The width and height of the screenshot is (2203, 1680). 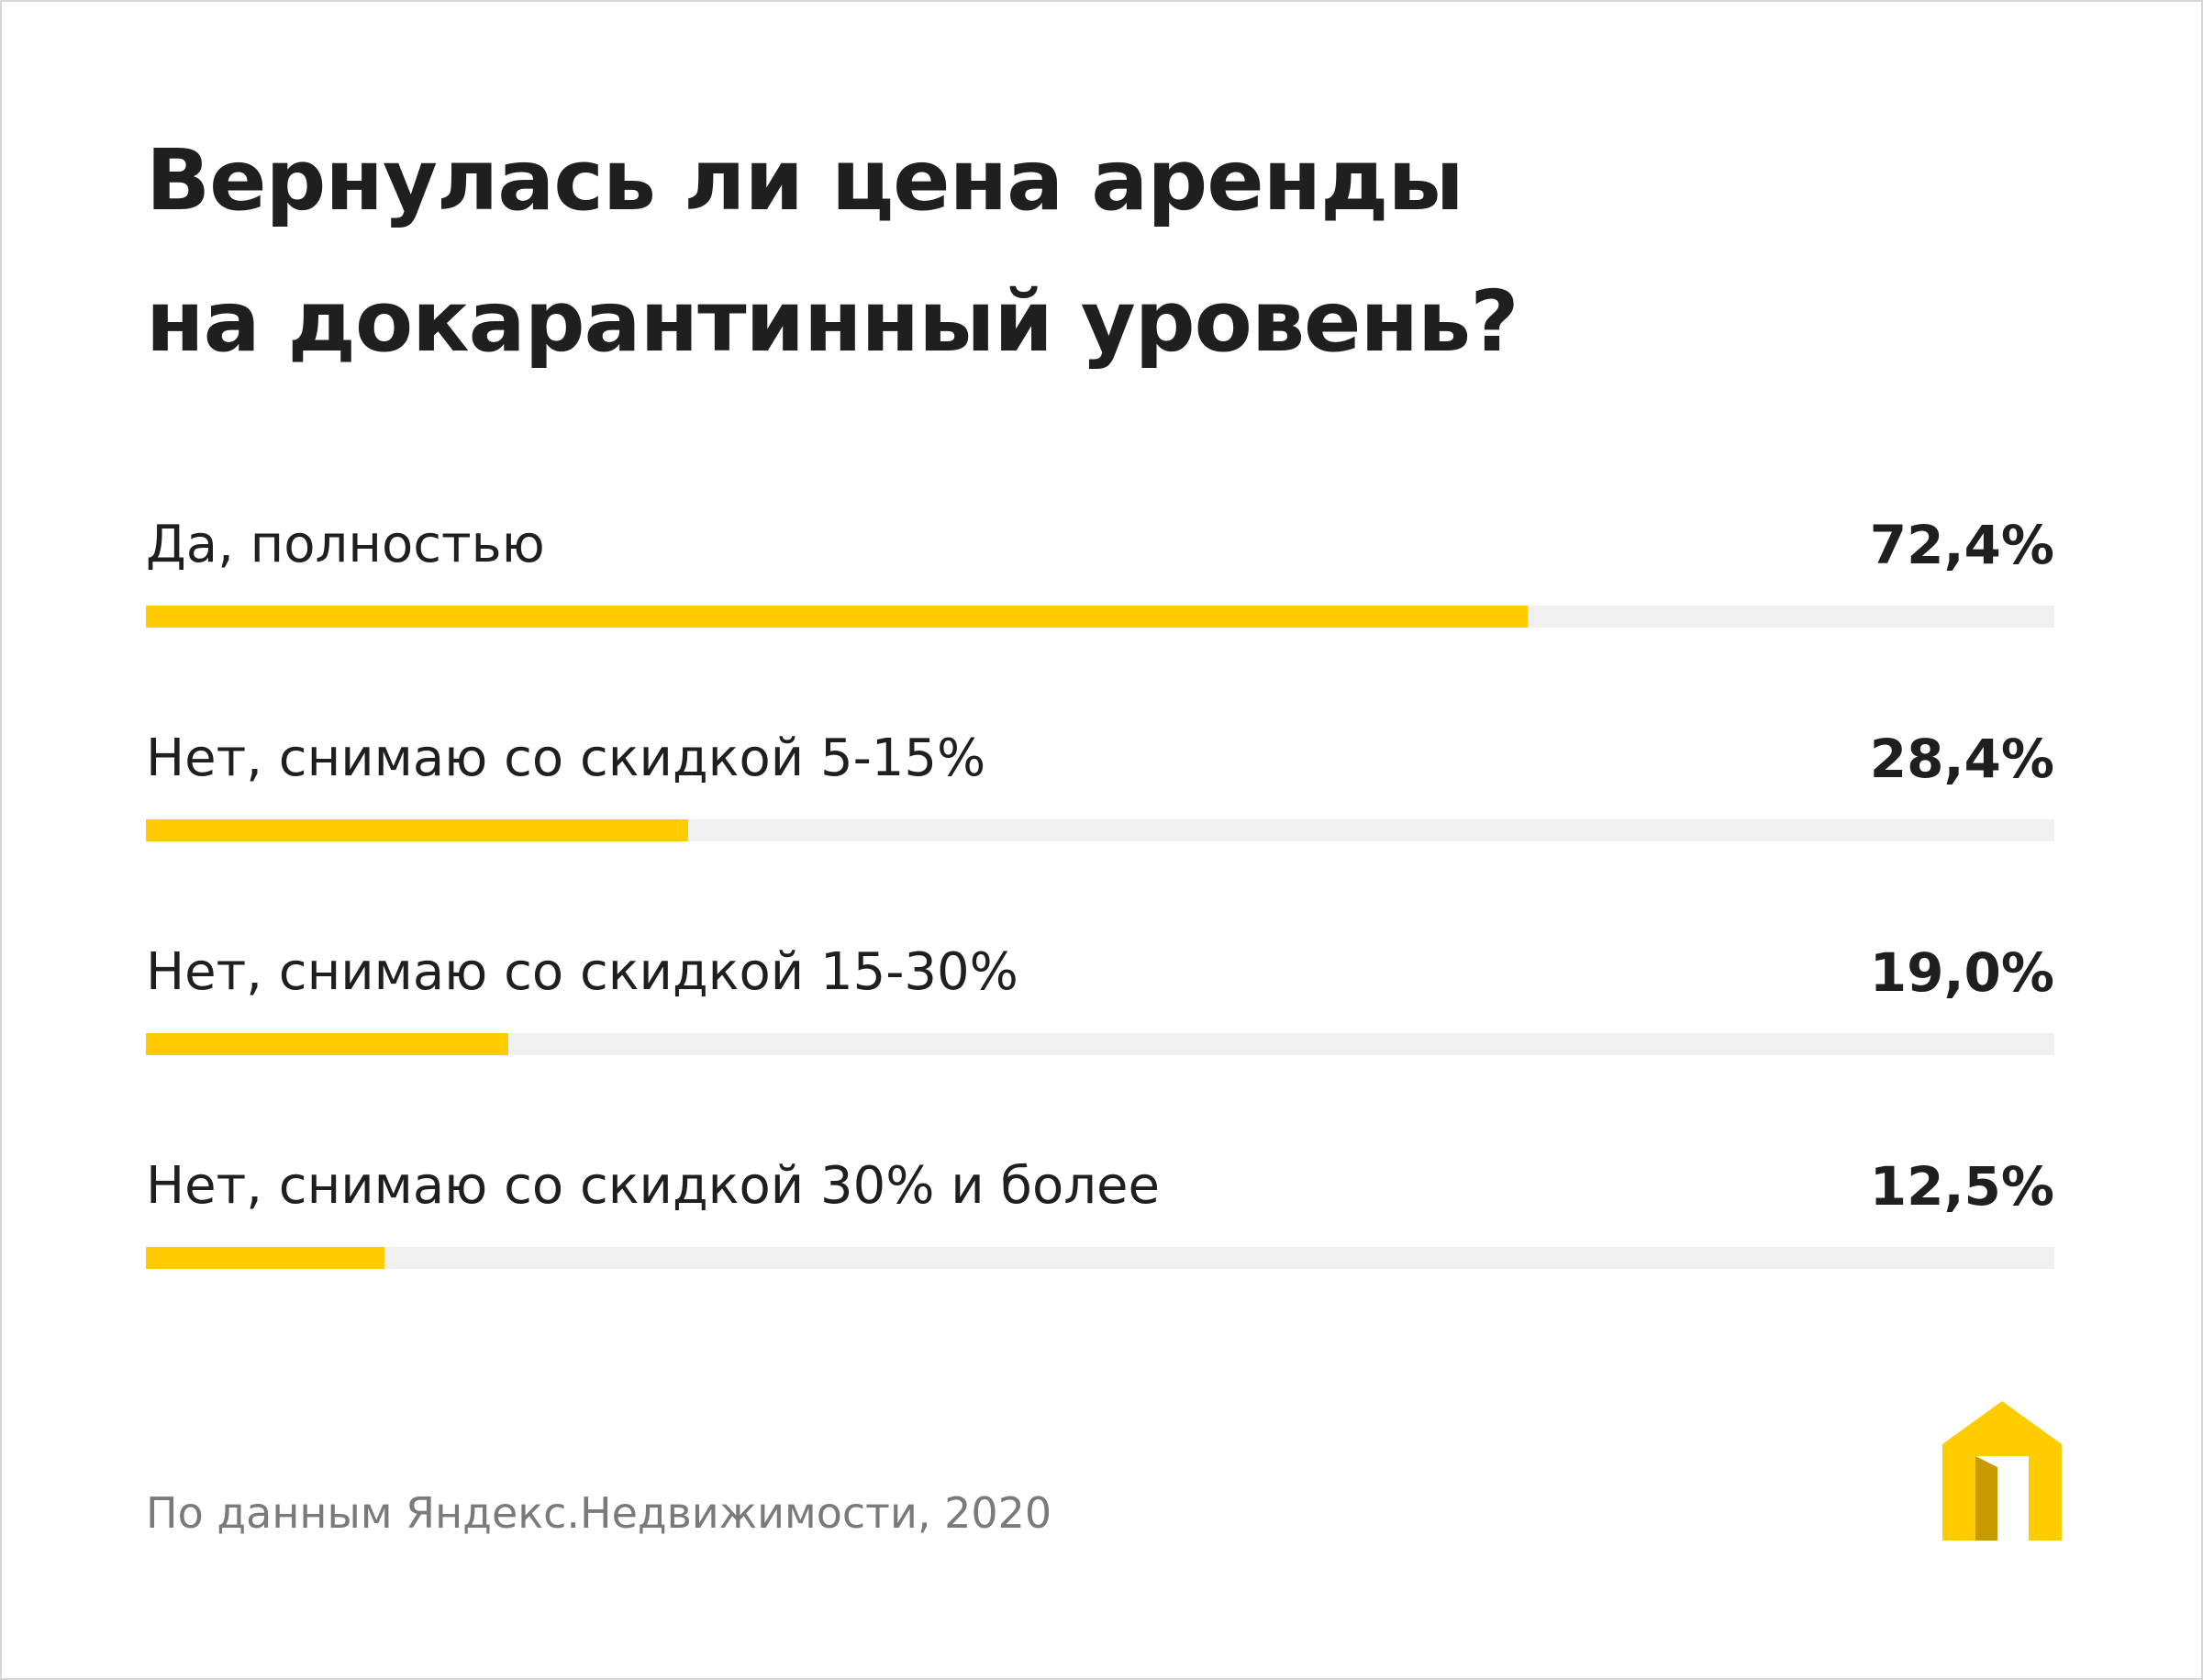 I want to click on category-label: Нет, снимаю со скидкой 30% и более, so click(x=653, y=1186).